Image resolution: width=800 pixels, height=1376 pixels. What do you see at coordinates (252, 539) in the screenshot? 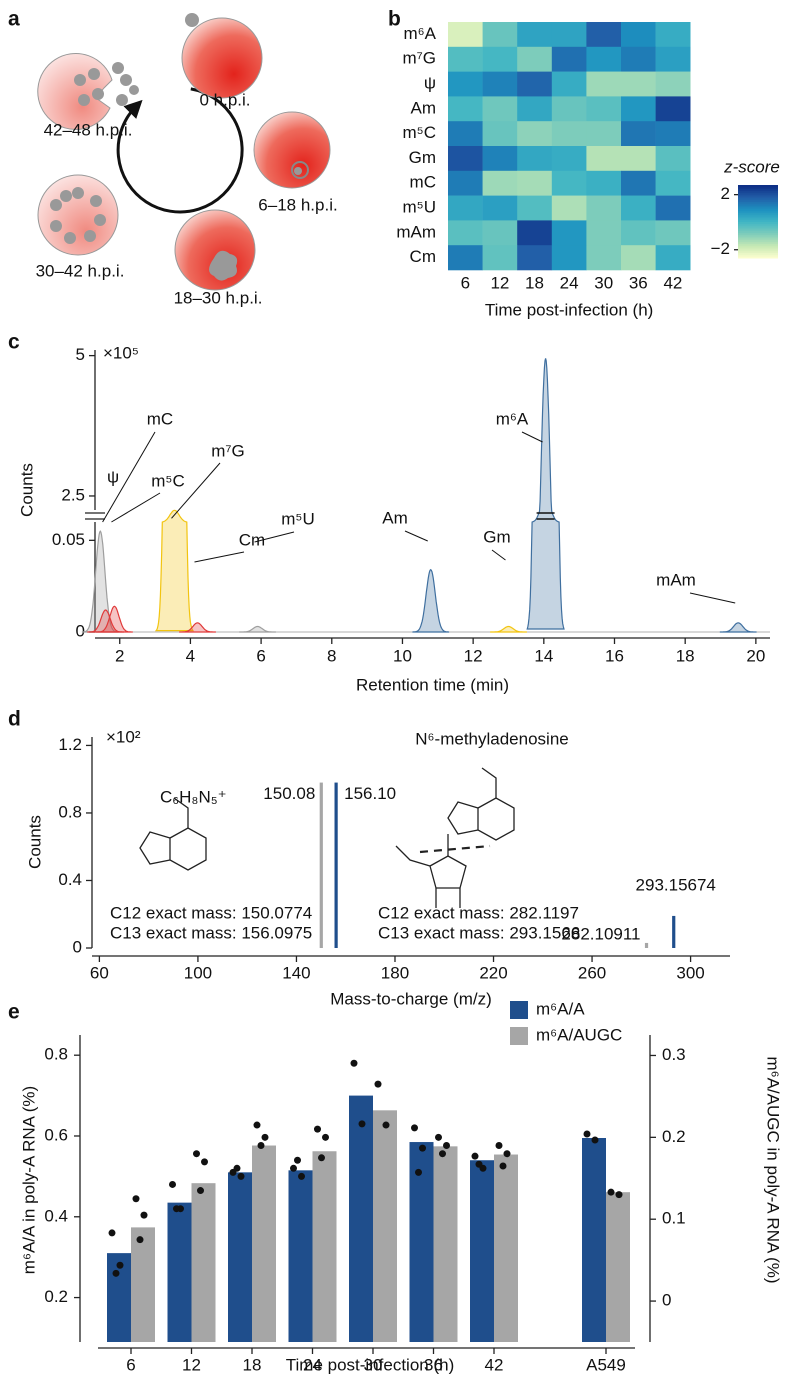
I see `peak-label: Cm` at bounding box center [252, 539].